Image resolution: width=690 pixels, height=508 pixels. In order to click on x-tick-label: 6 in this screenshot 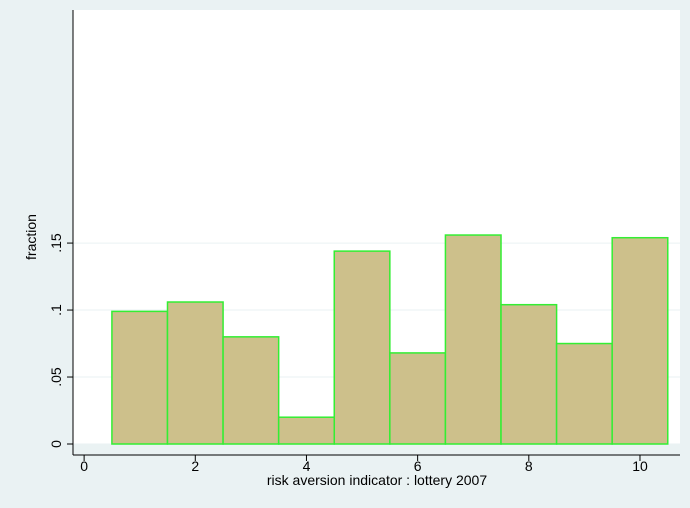, I will do `click(418, 466)`.